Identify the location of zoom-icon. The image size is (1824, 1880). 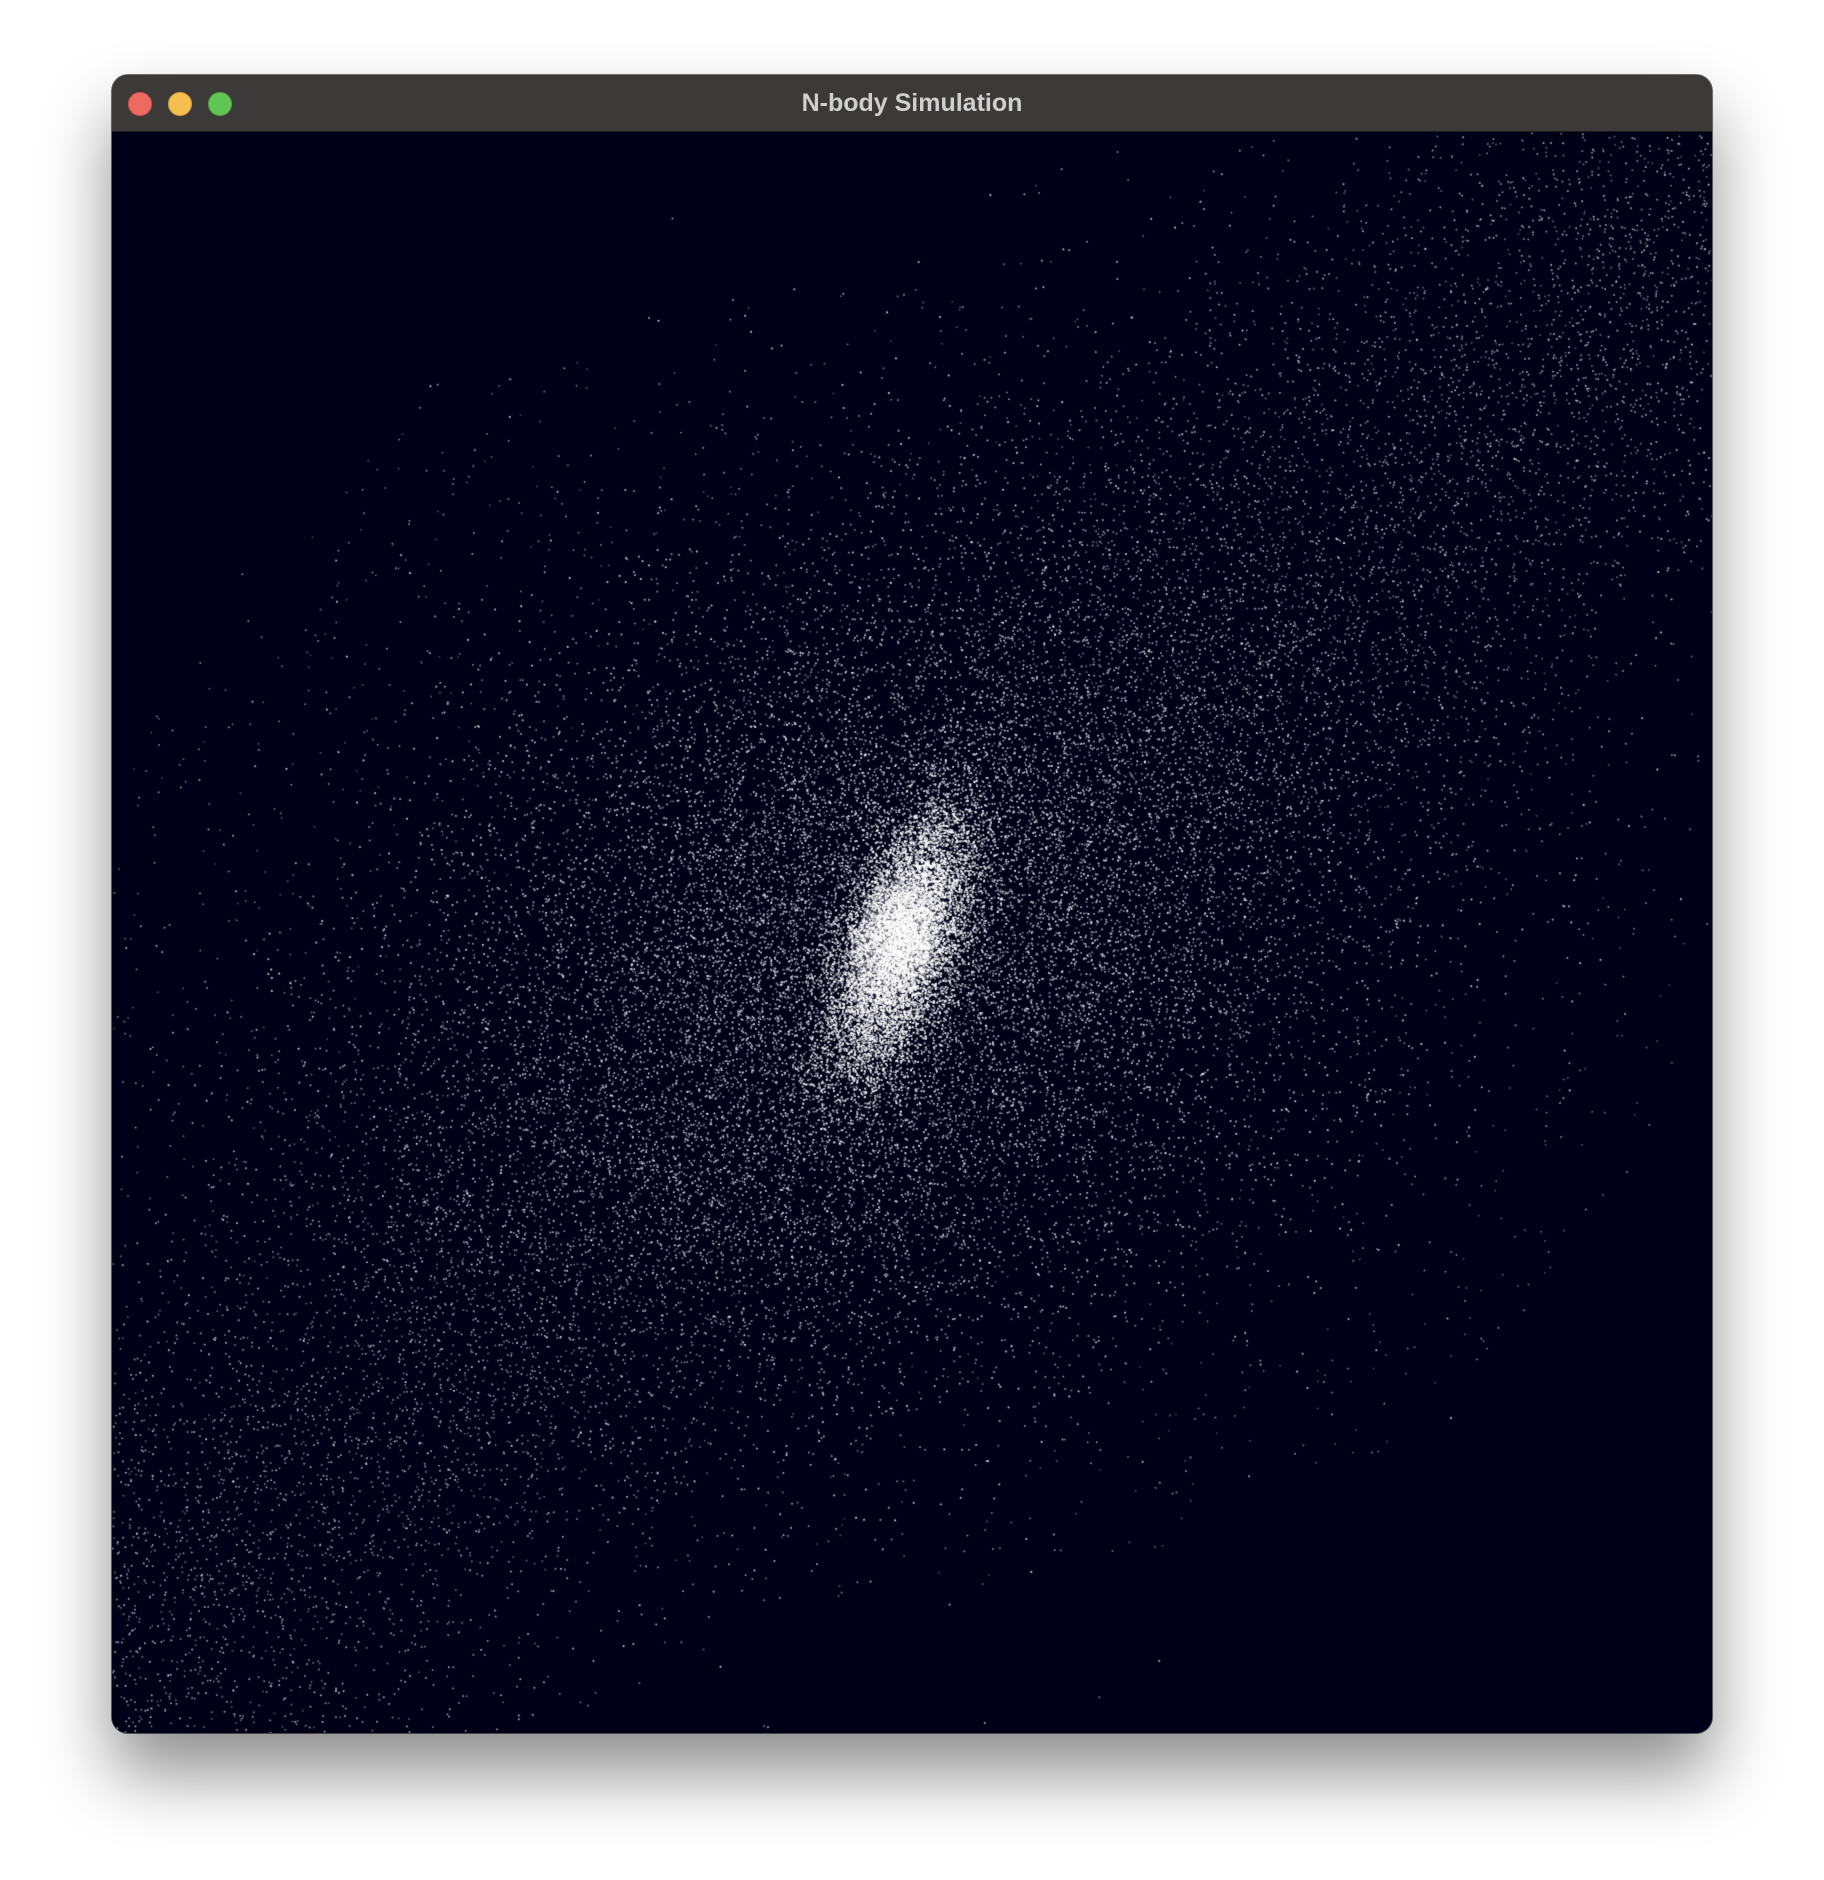
(220, 104).